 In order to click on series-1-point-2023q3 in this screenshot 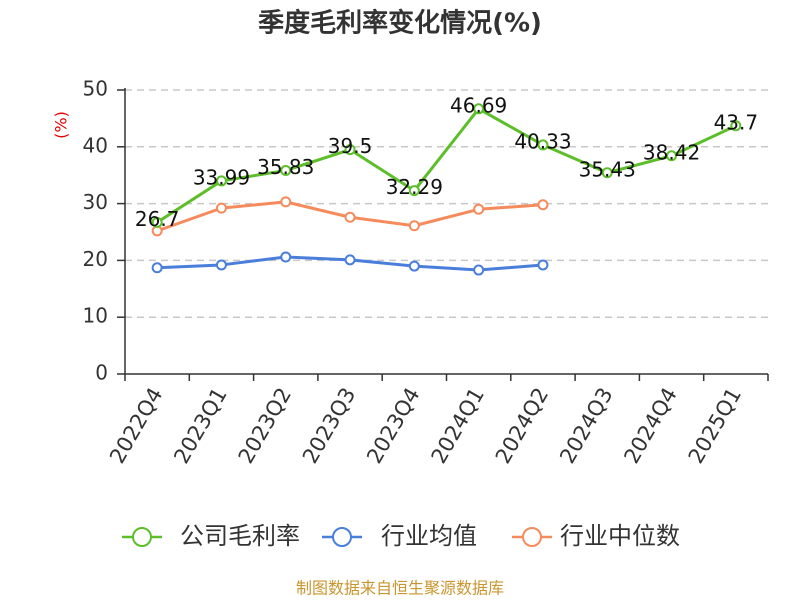, I will do `click(350, 260)`.